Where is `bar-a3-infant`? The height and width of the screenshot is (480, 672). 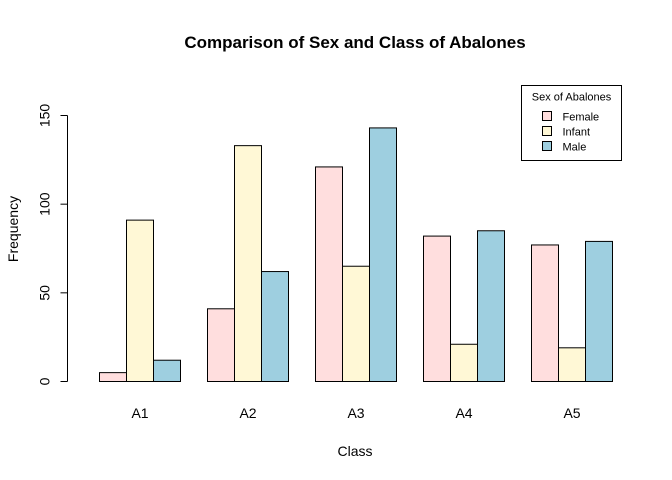
bar-a3-infant is located at coordinates (356, 324).